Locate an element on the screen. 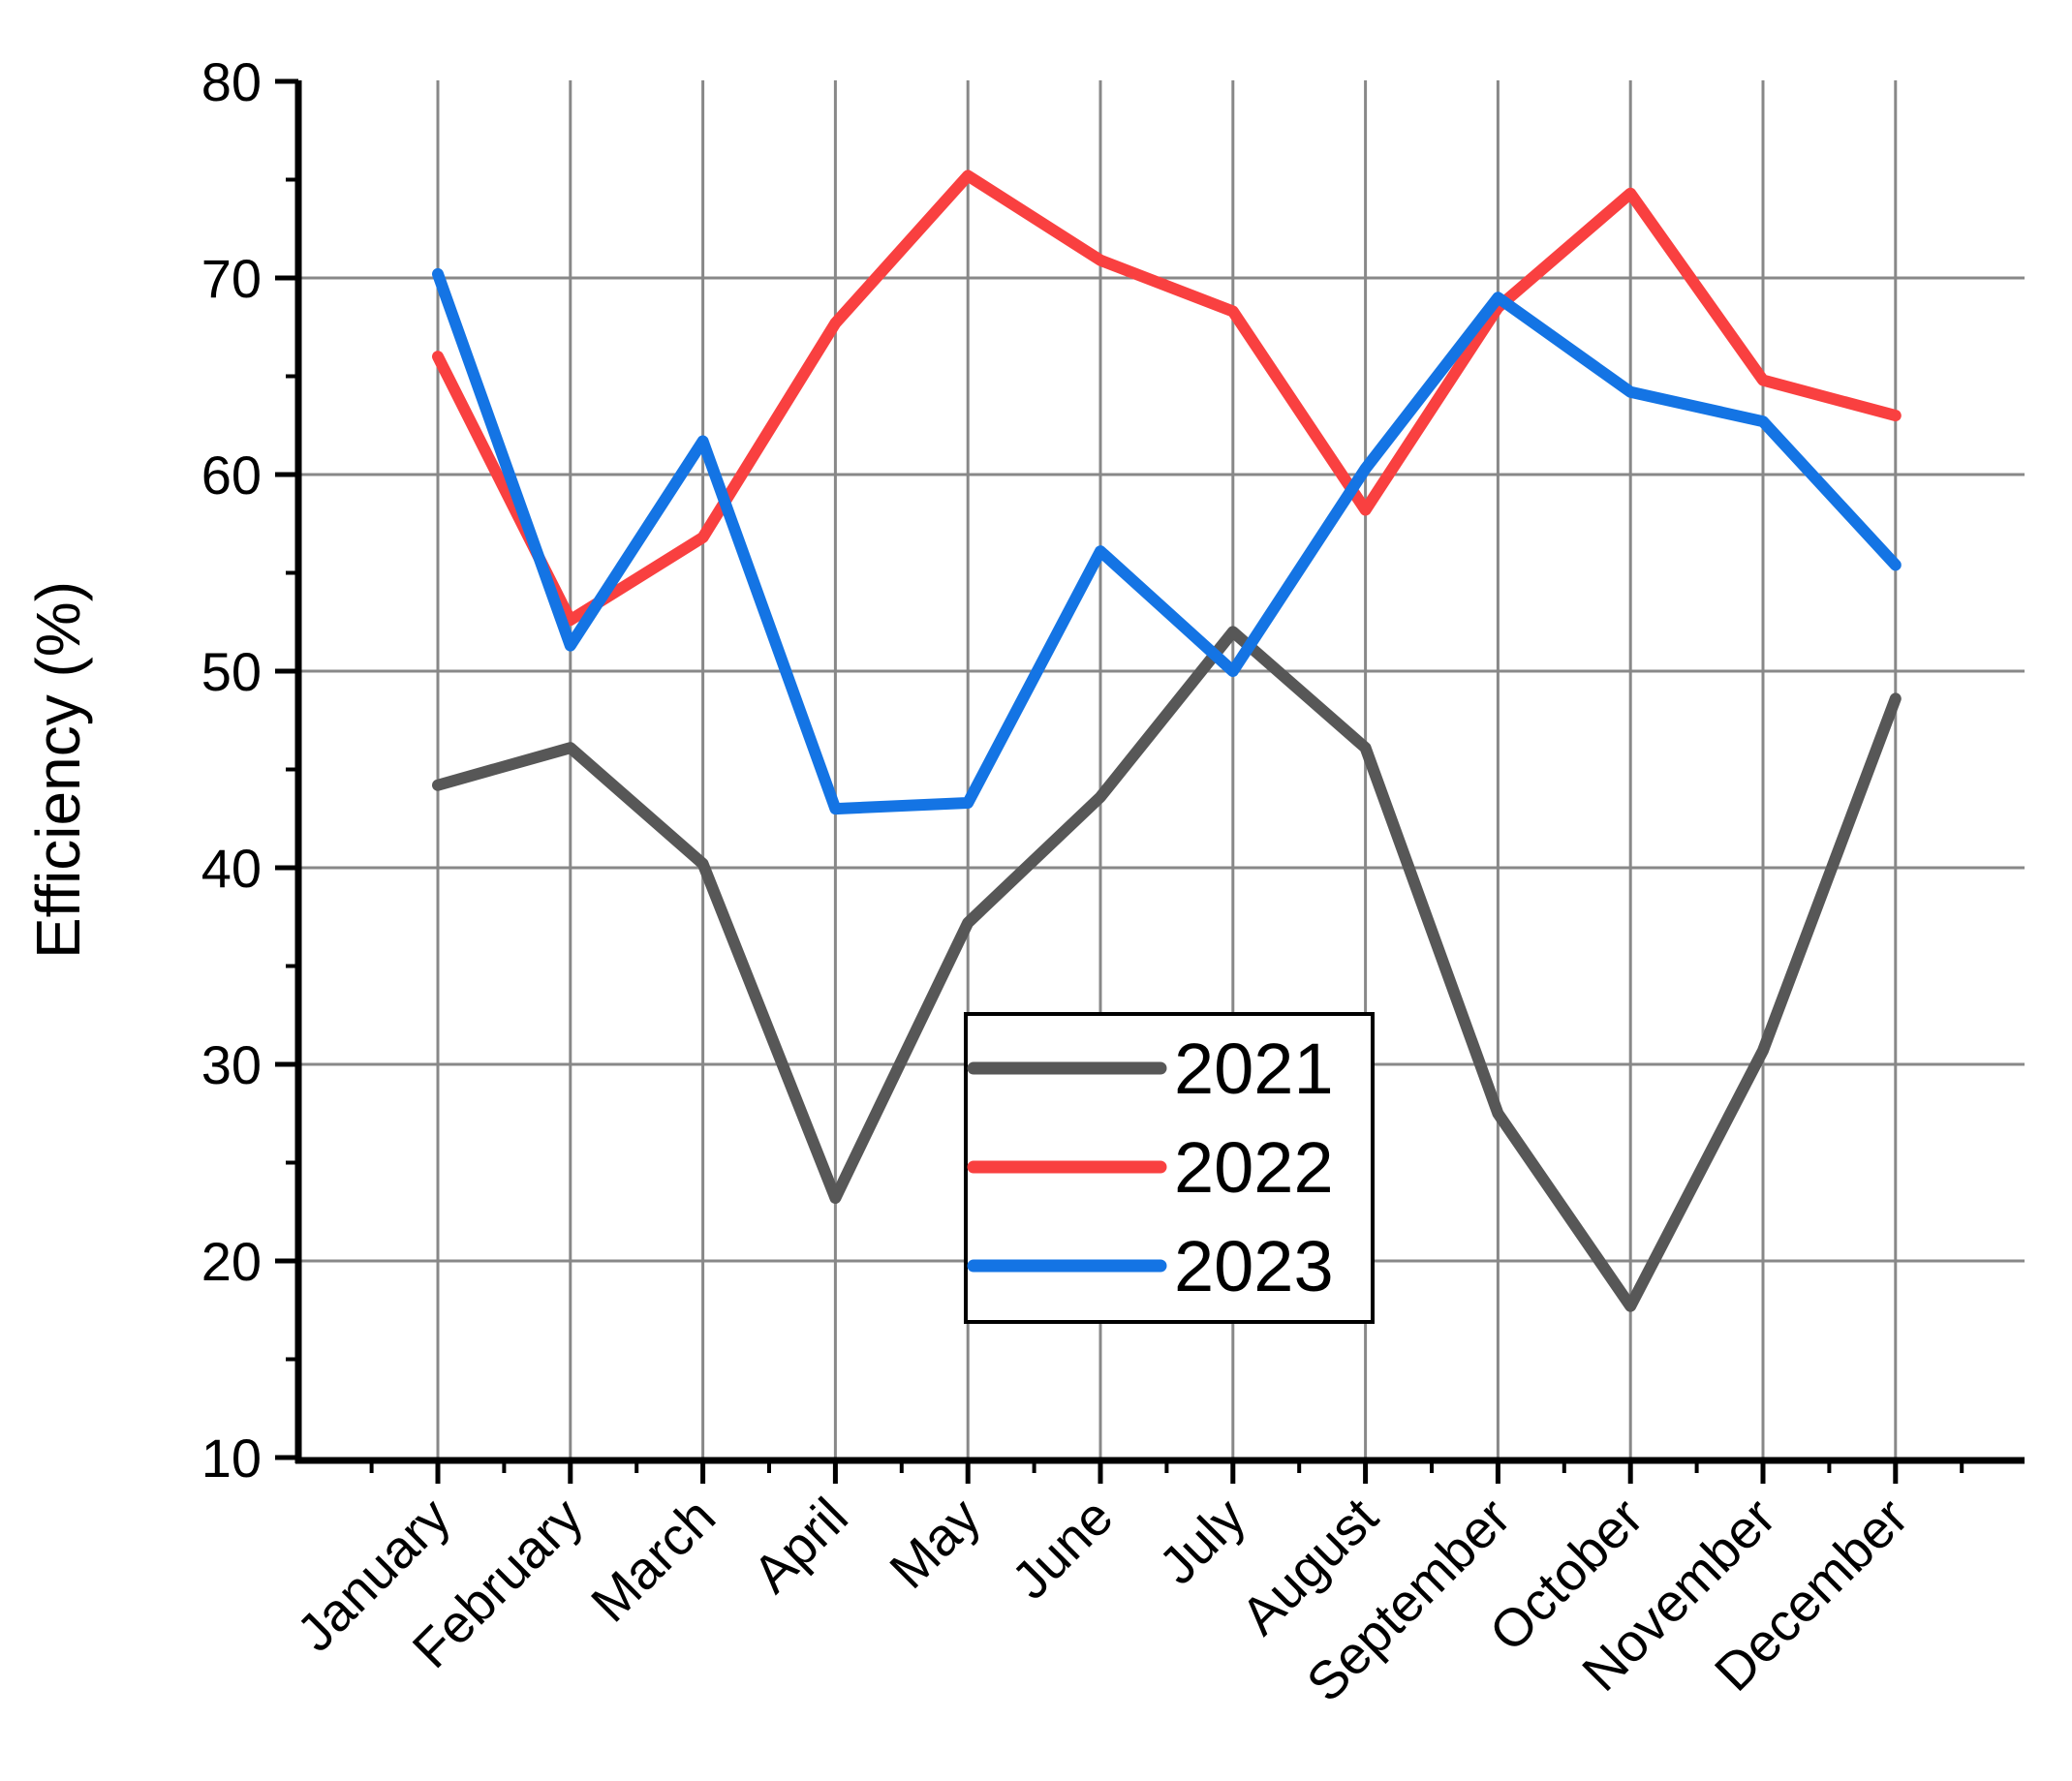 Image resolution: width=2072 pixels, height=1781 pixels. legend-label-2021: 2021 is located at coordinates (1254, 1069).